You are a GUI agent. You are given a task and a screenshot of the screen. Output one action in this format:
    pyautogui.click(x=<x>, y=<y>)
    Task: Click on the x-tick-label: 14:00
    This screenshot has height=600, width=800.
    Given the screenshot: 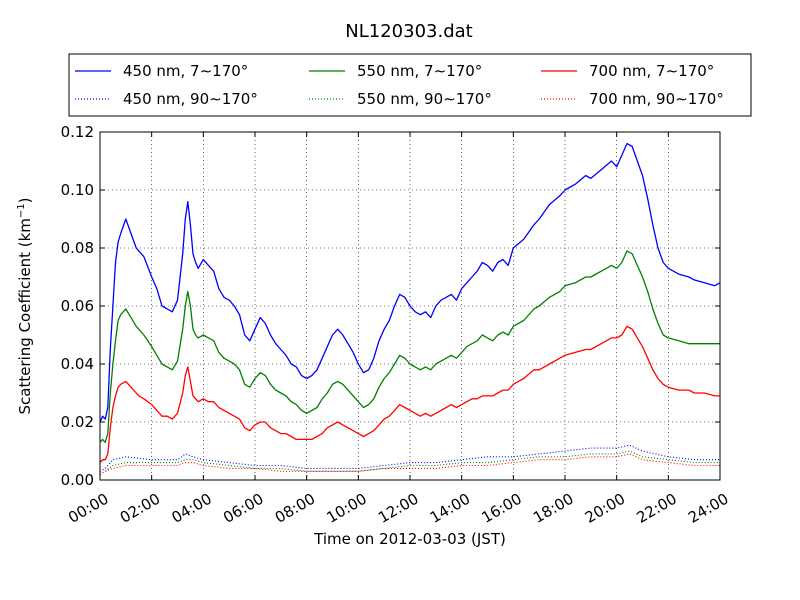 What is the action you would take?
    pyautogui.click(x=450, y=508)
    